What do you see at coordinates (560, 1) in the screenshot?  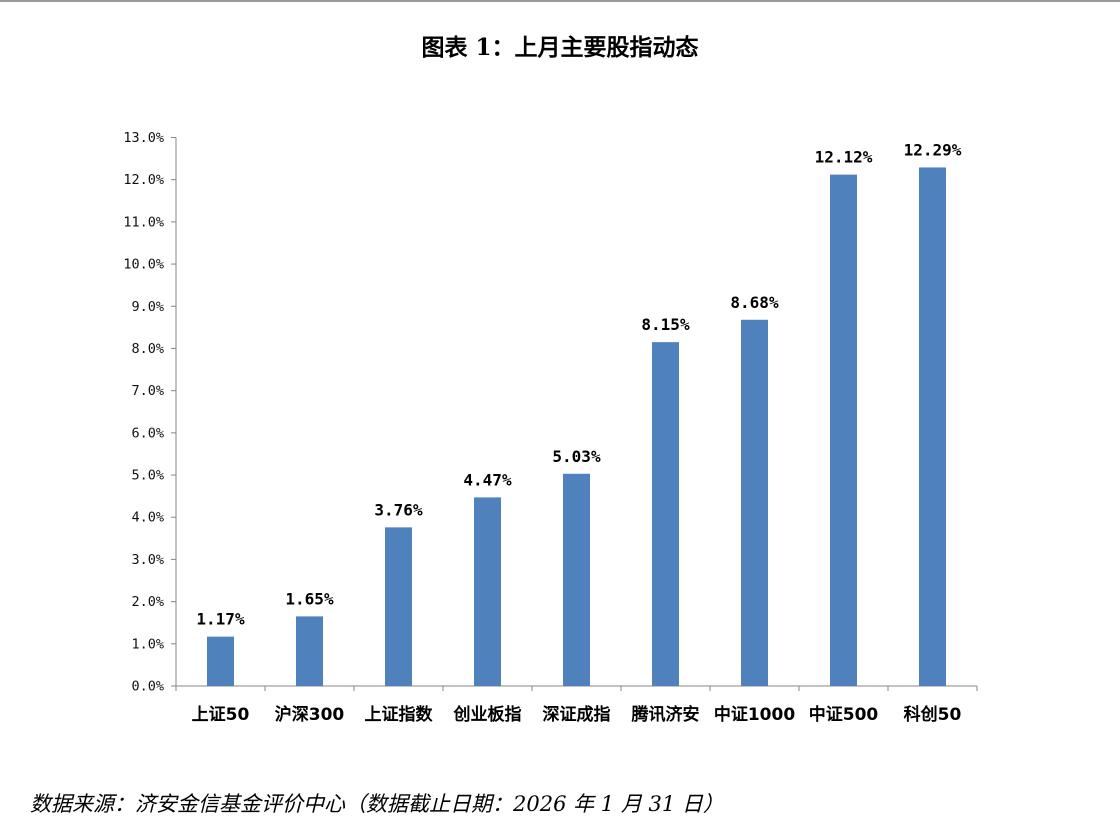 I see `top-divider` at bounding box center [560, 1].